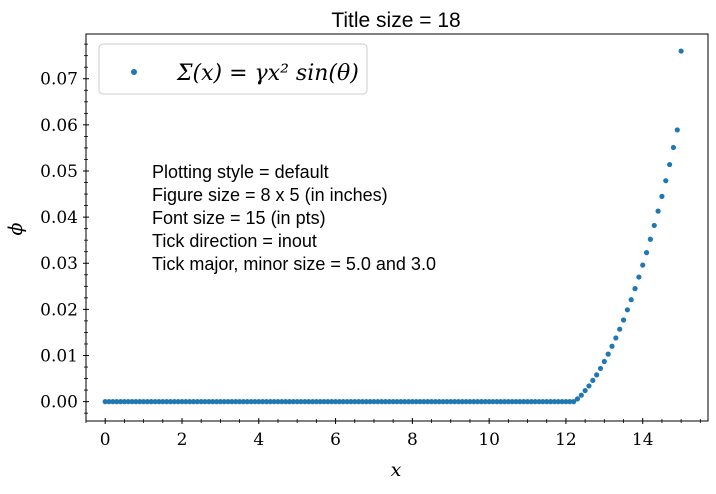 This screenshot has height=494, width=716. I want to click on legend-box, so click(233, 69).